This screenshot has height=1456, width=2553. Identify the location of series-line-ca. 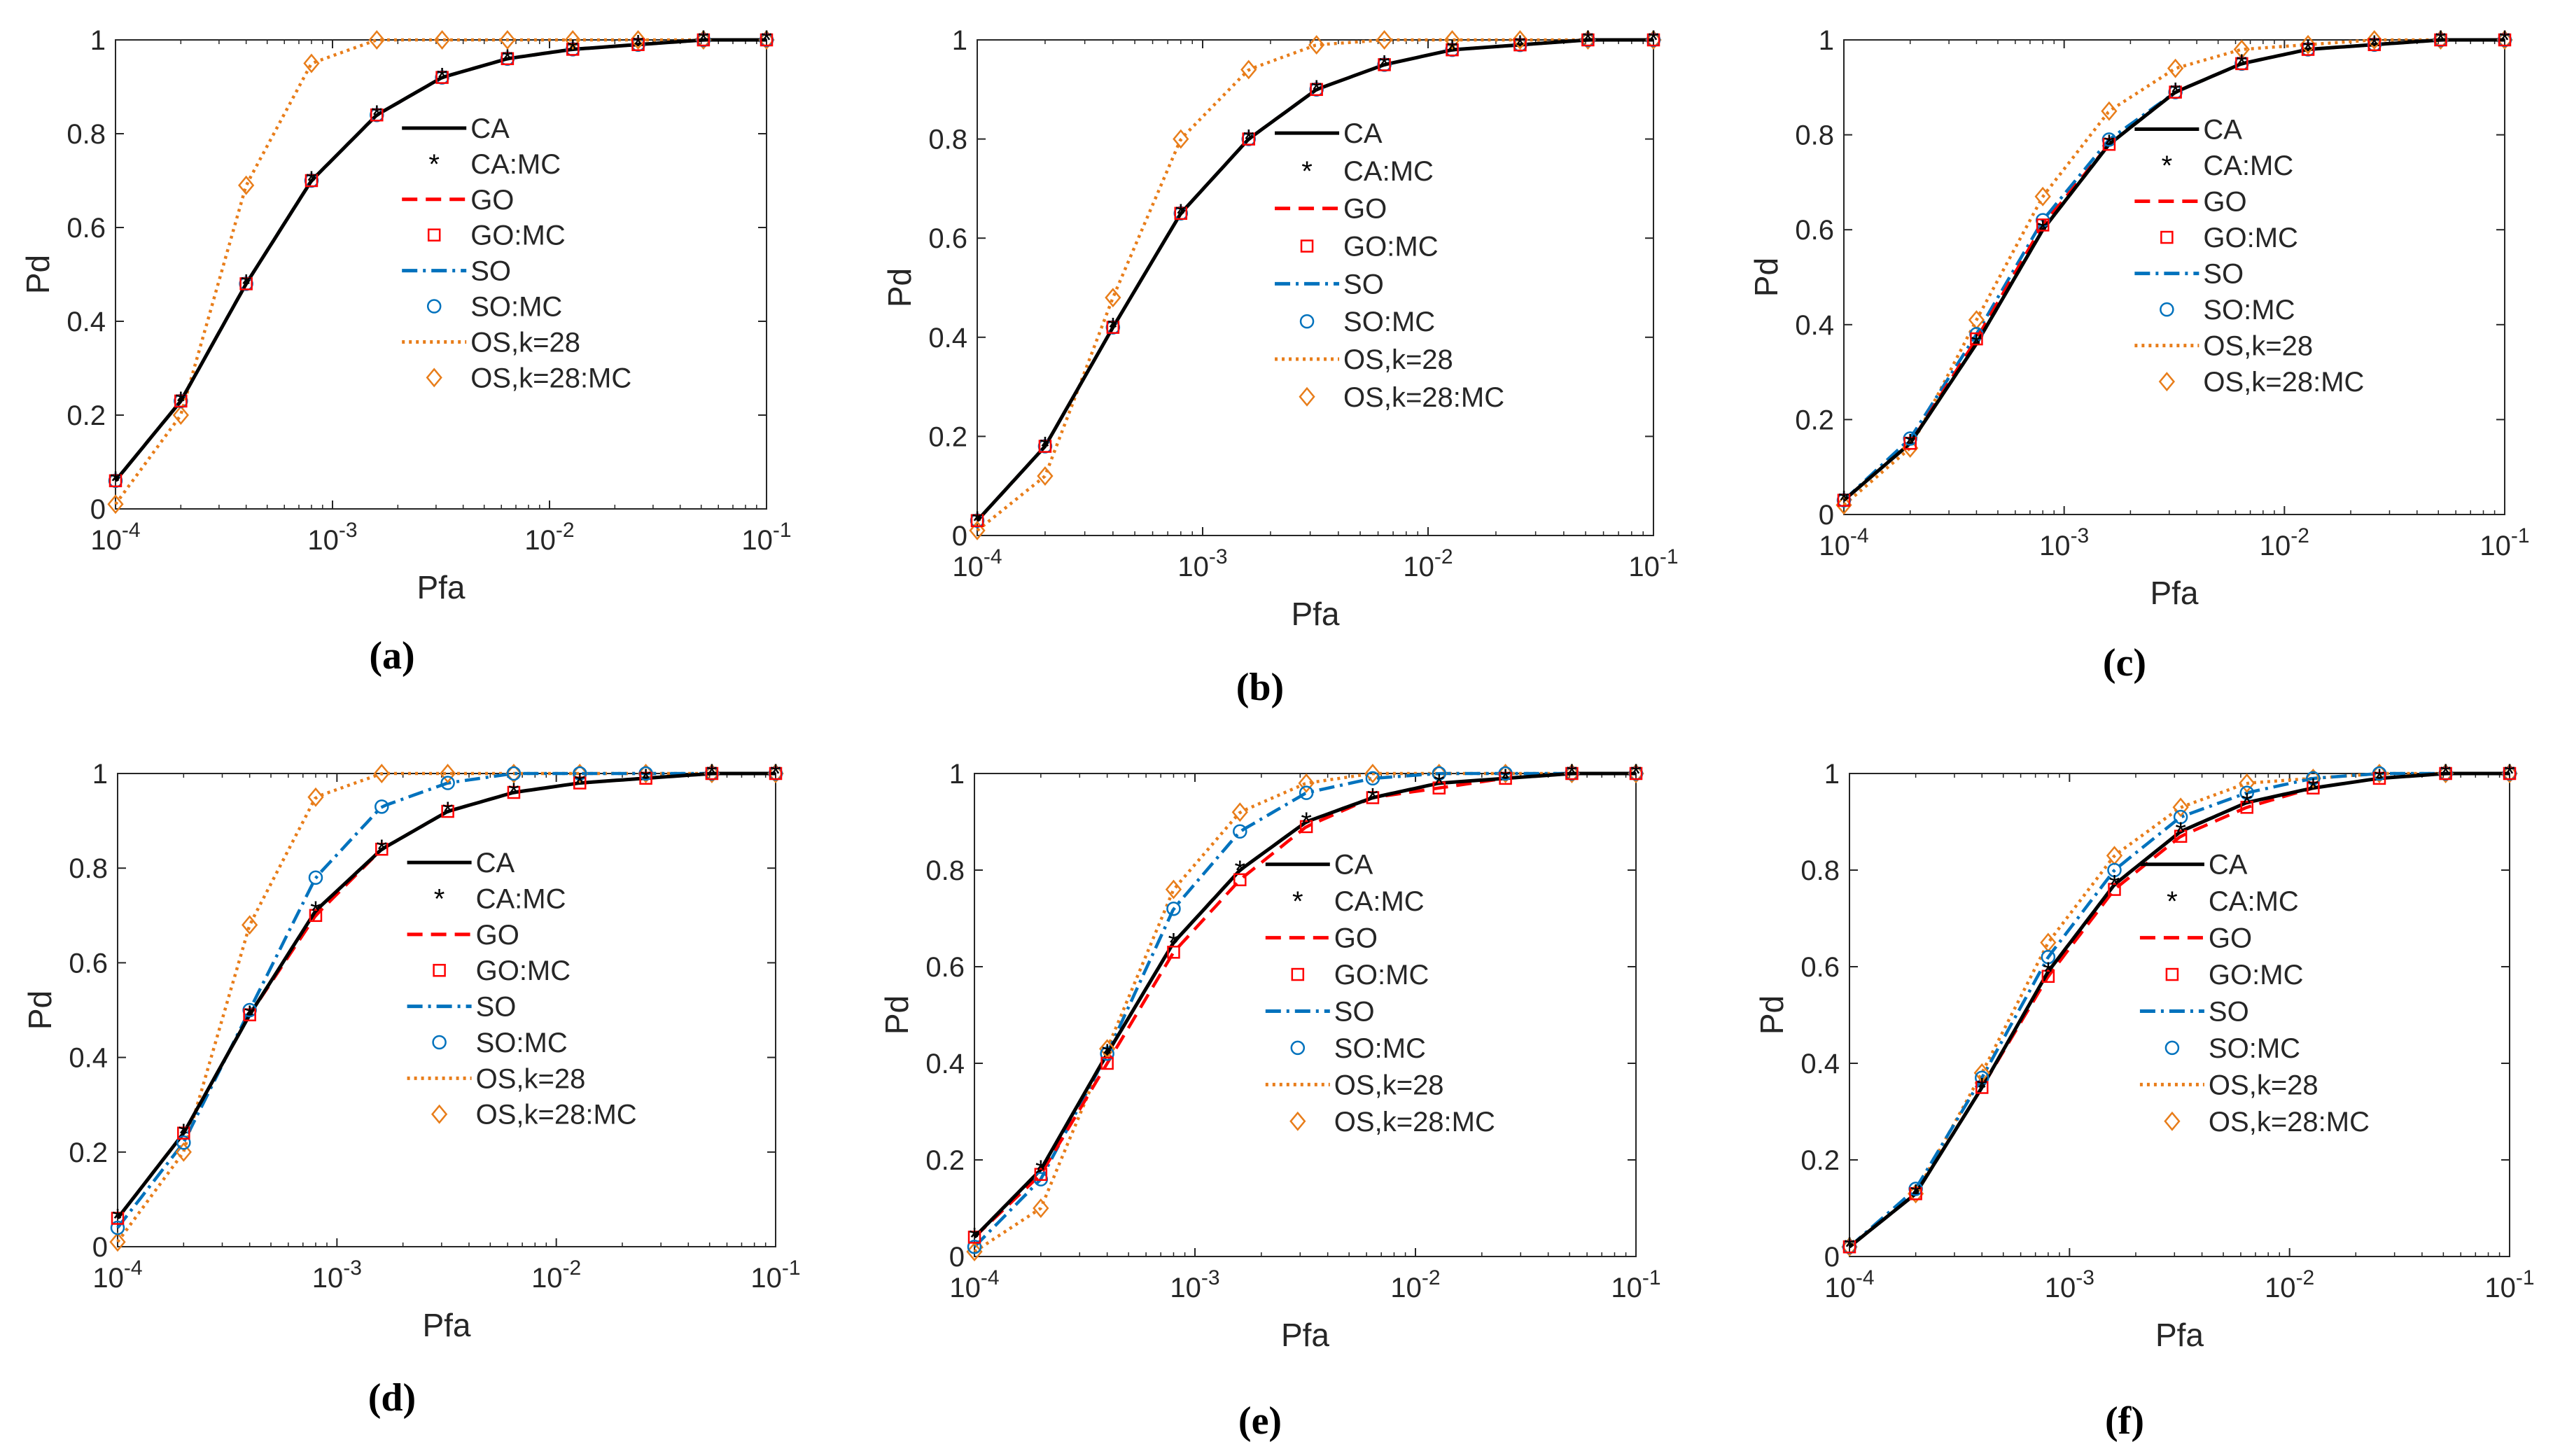
(1314, 280).